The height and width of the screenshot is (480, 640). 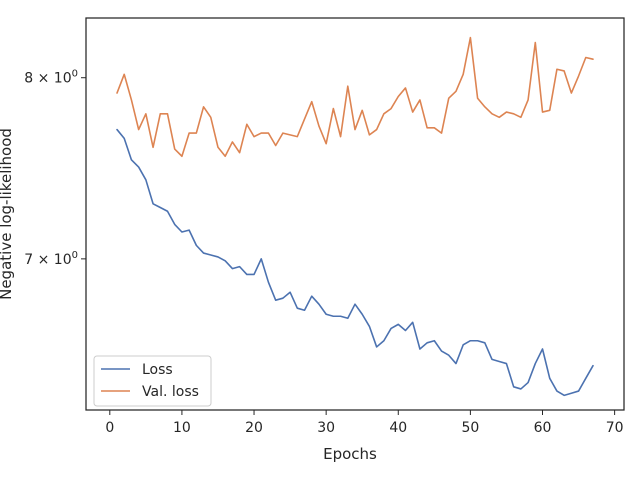 What do you see at coordinates (470, 428) in the screenshot?
I see `x-tick-label: 50` at bounding box center [470, 428].